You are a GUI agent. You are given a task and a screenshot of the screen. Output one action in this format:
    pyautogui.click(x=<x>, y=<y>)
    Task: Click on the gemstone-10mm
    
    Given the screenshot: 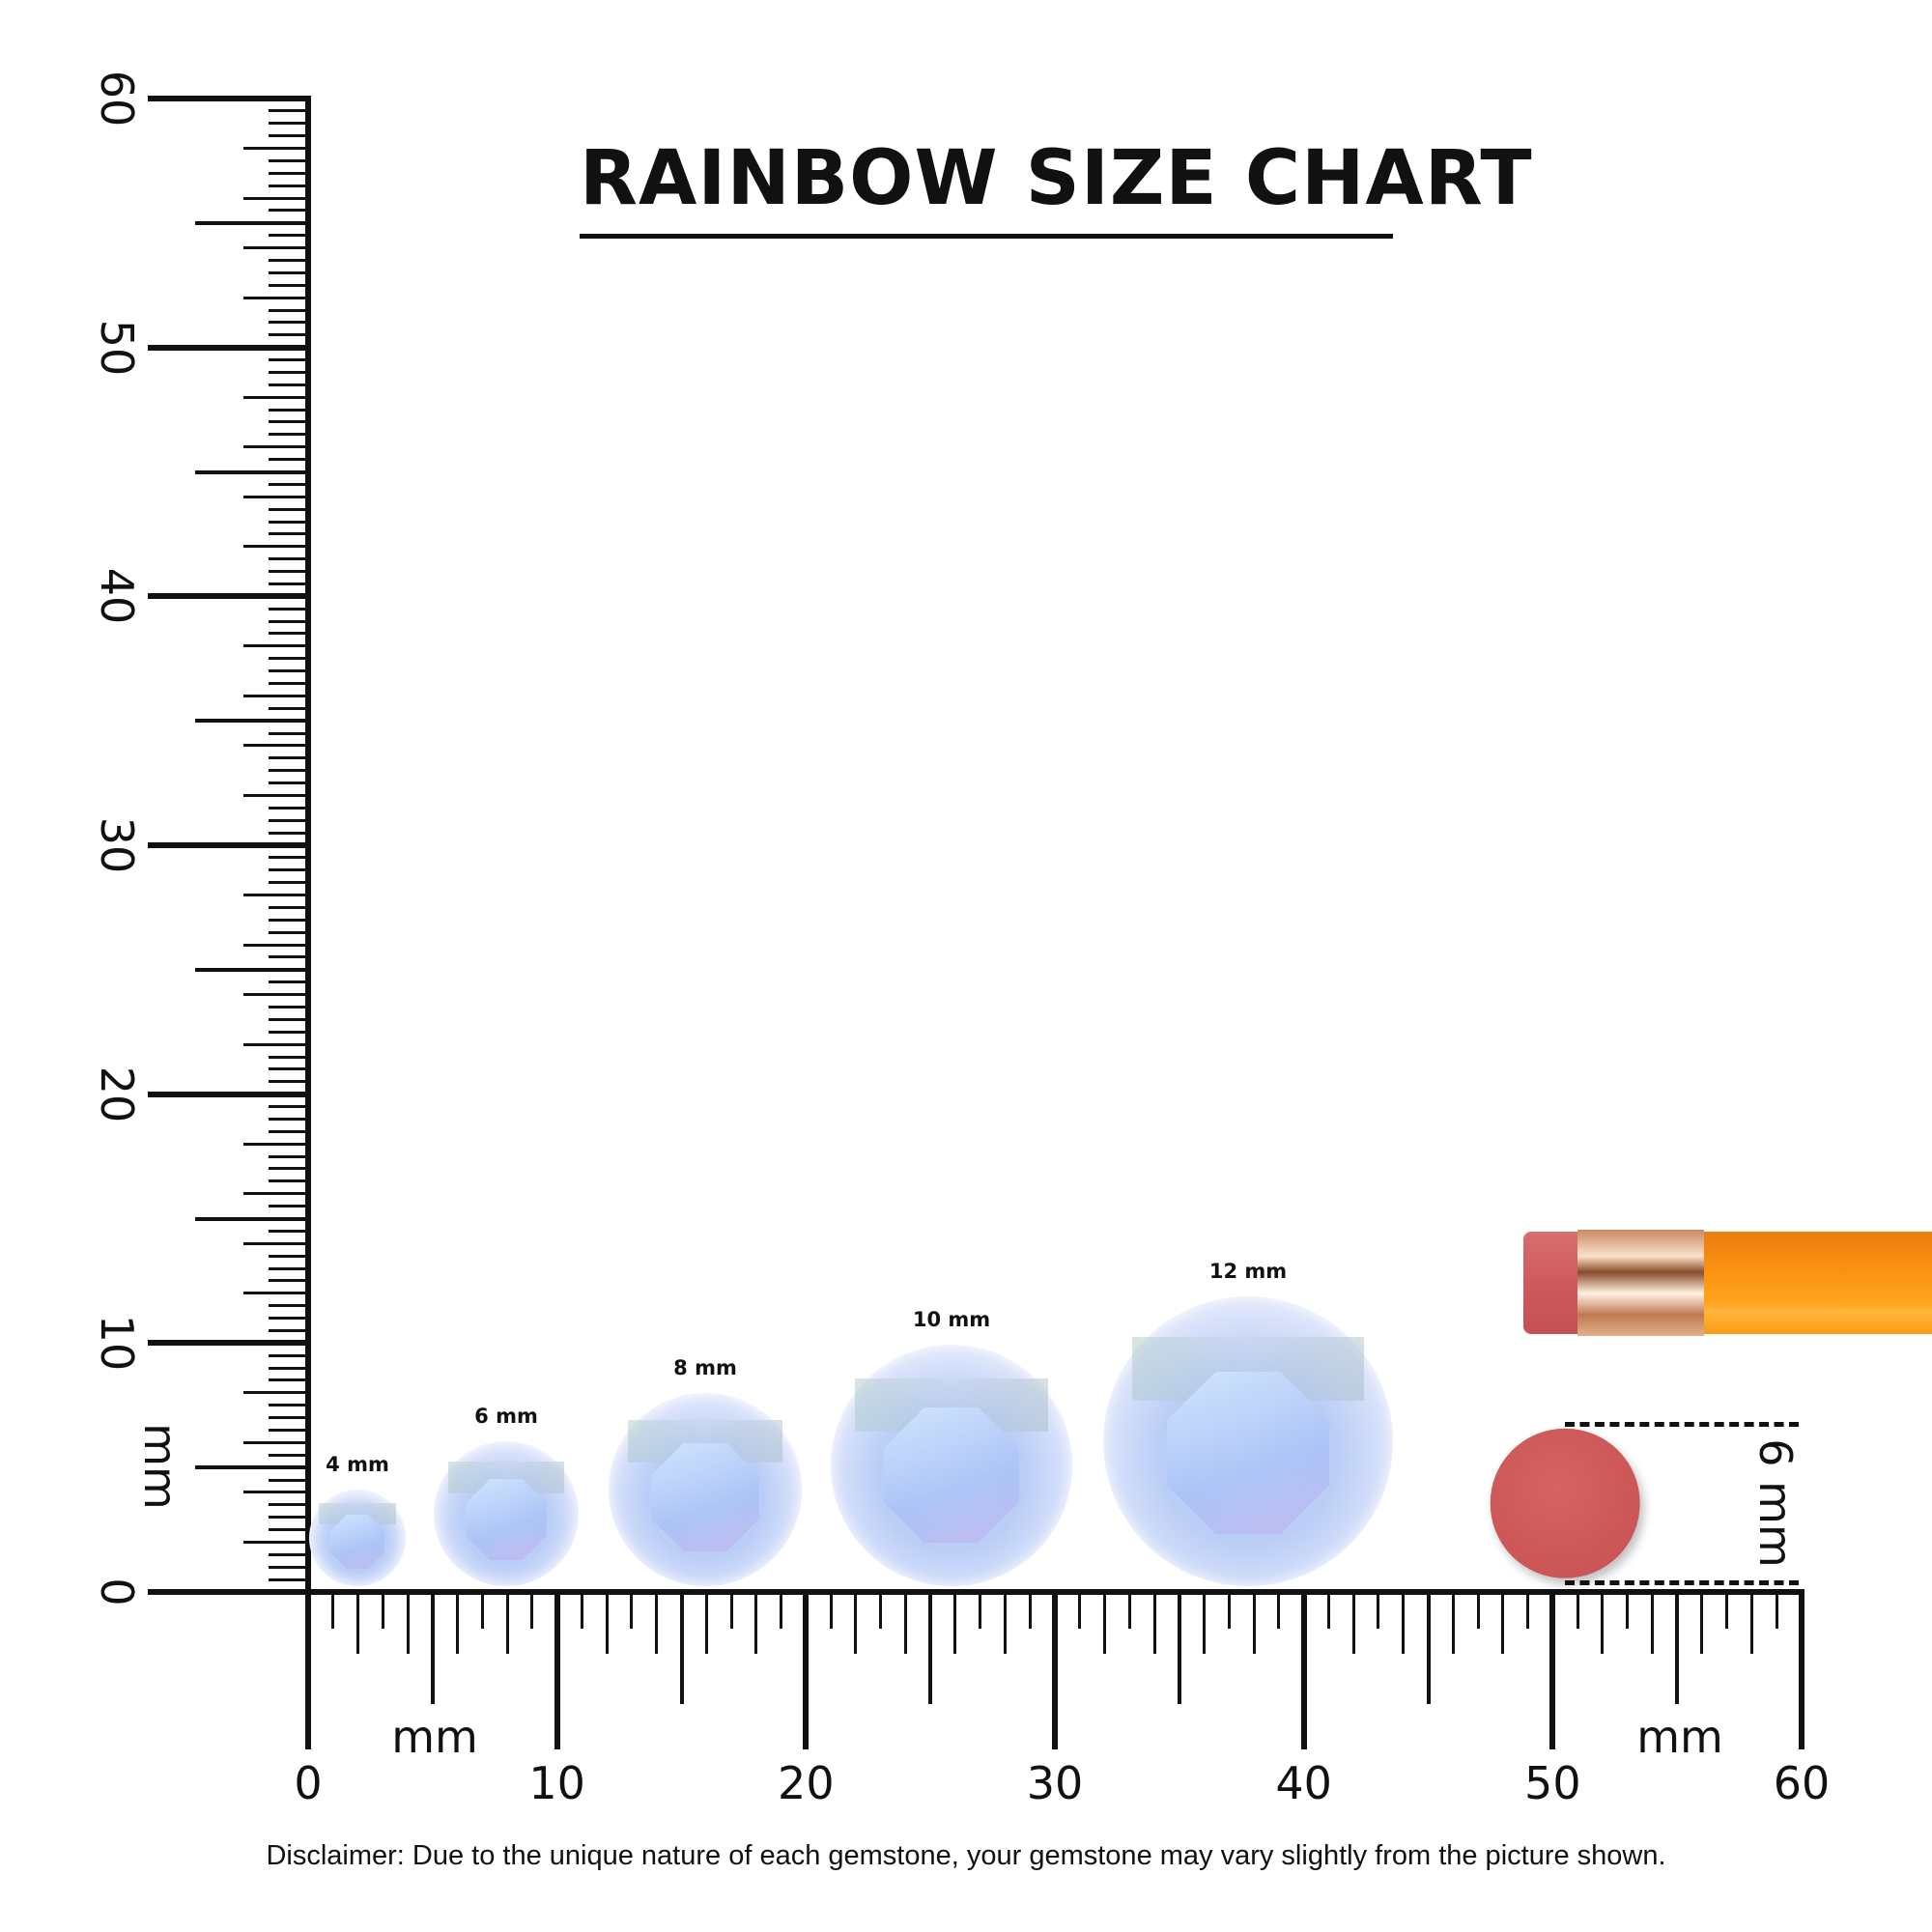 What is the action you would take?
    pyautogui.click(x=951, y=1465)
    